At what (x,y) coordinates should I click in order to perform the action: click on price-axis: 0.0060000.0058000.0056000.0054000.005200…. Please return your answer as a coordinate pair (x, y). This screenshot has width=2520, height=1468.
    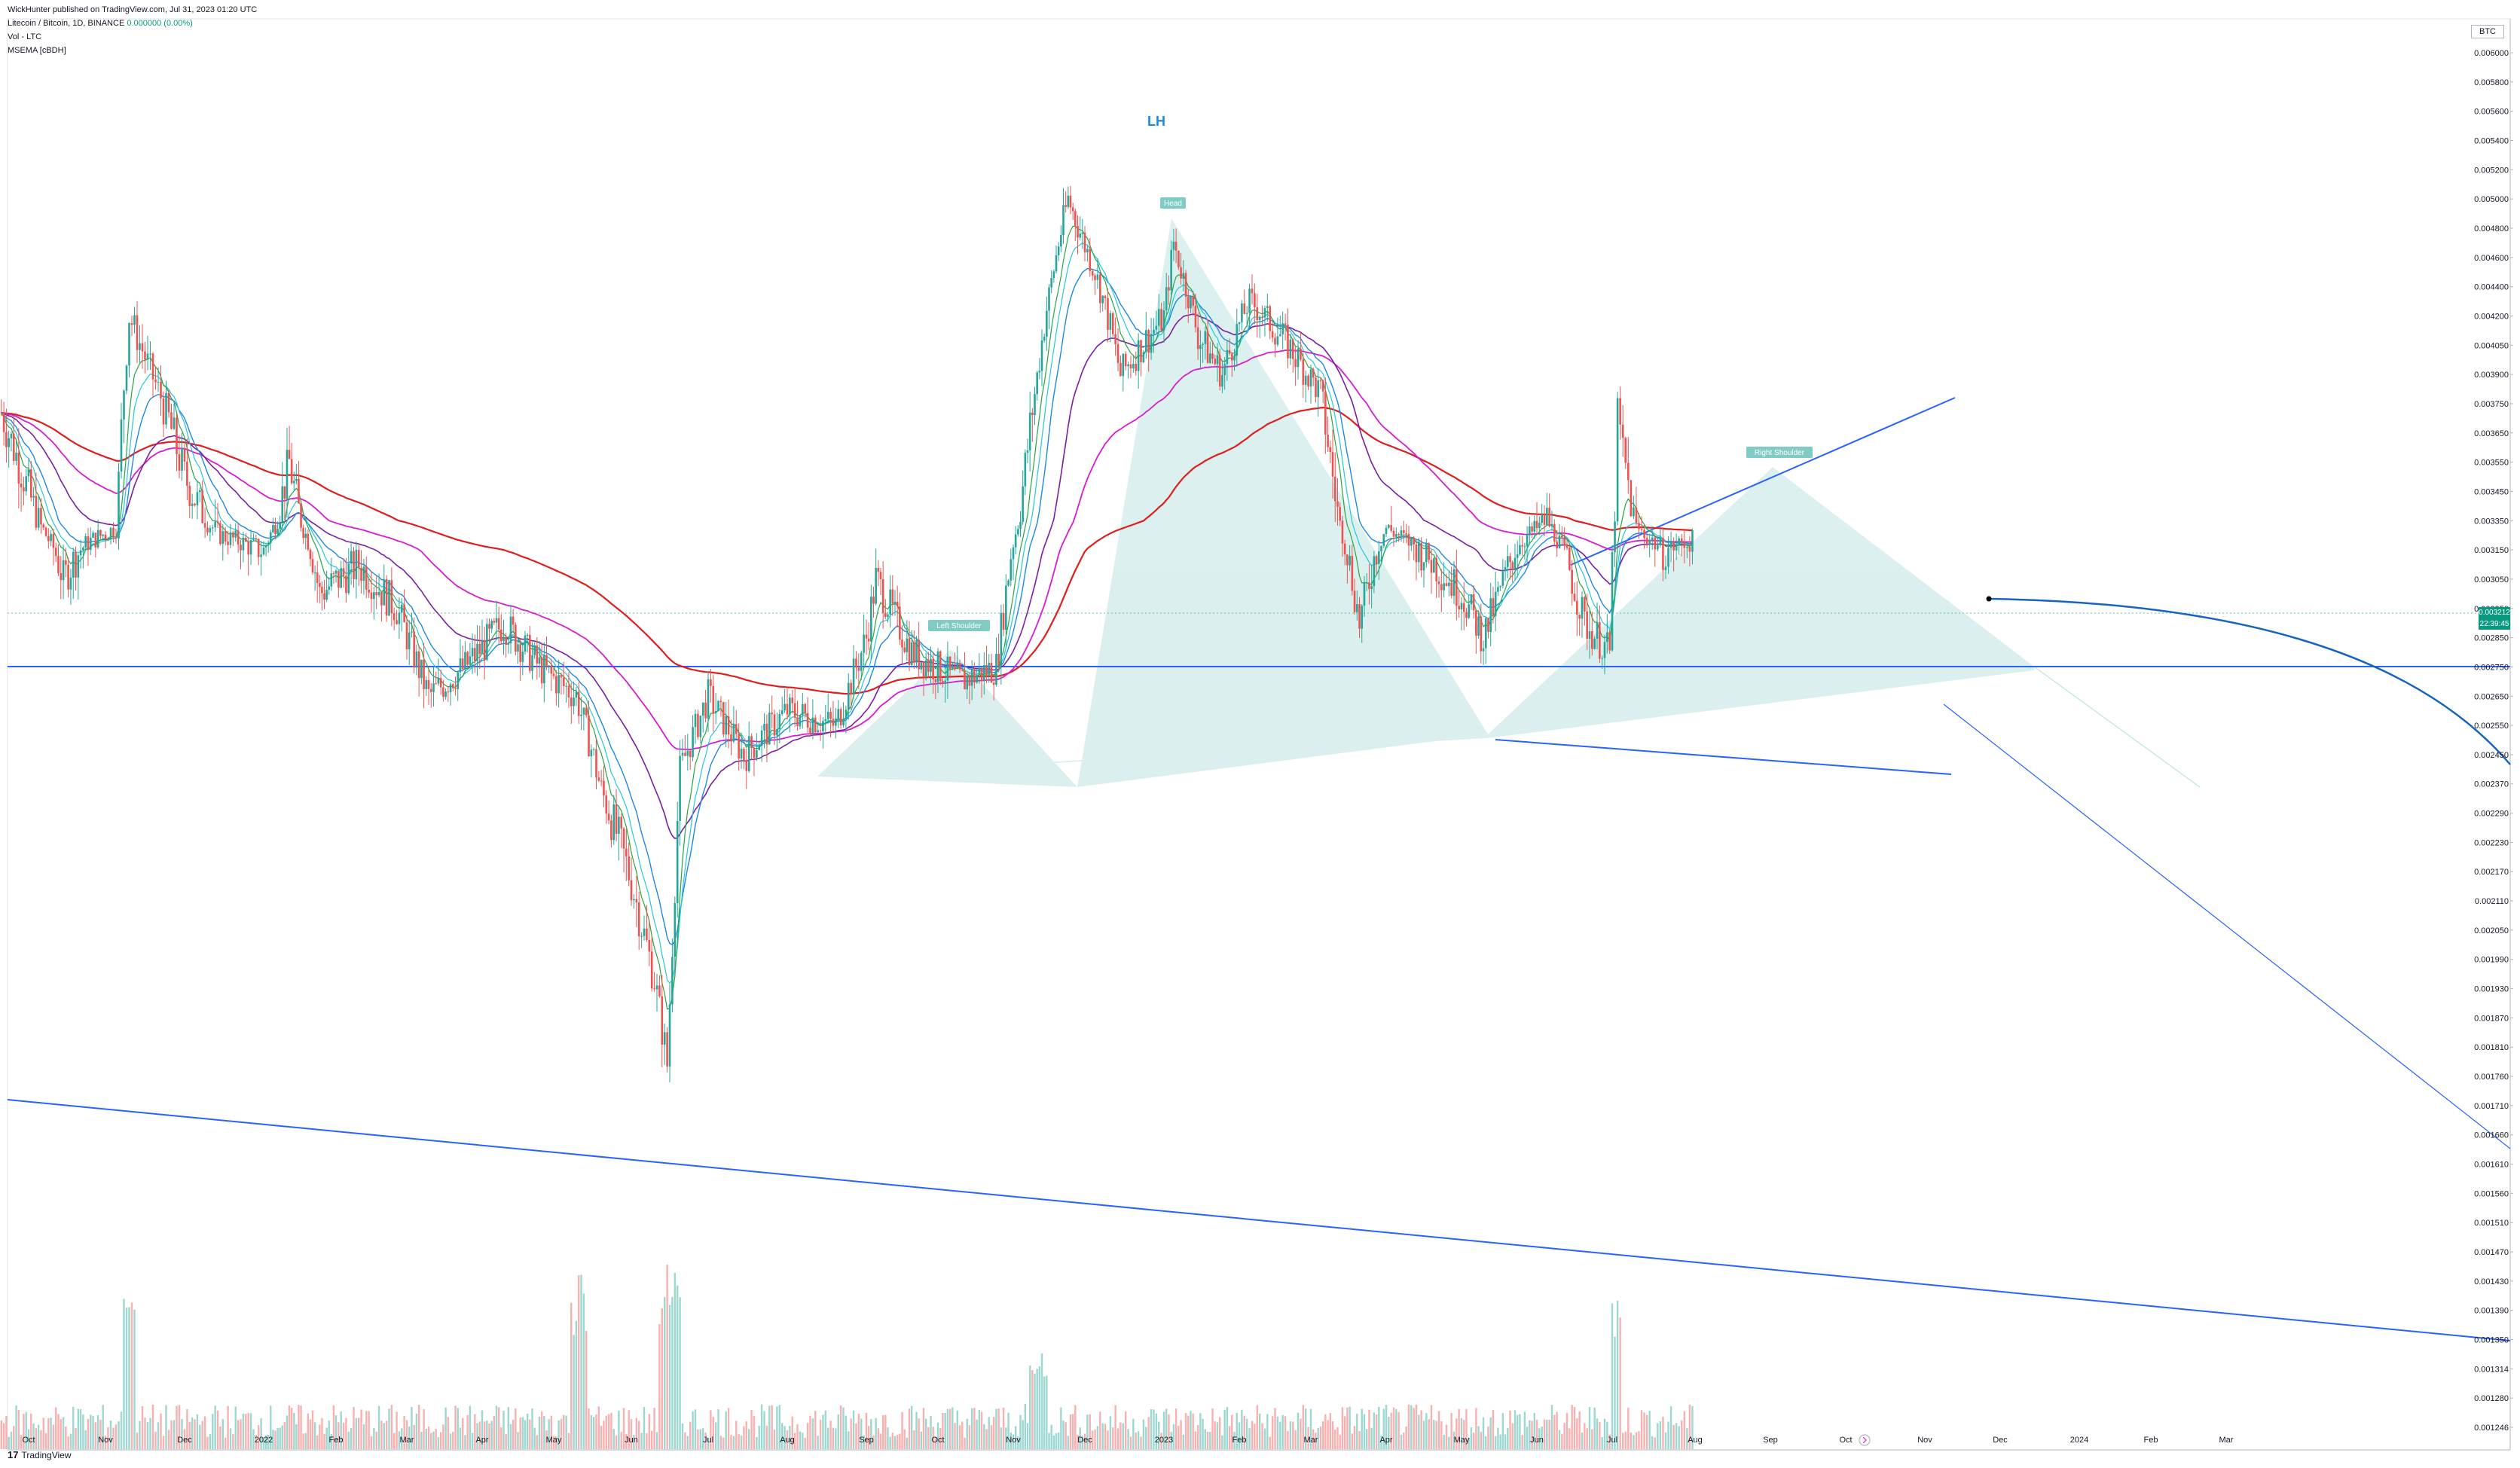
    Looking at the image, I should click on (2493, 741).